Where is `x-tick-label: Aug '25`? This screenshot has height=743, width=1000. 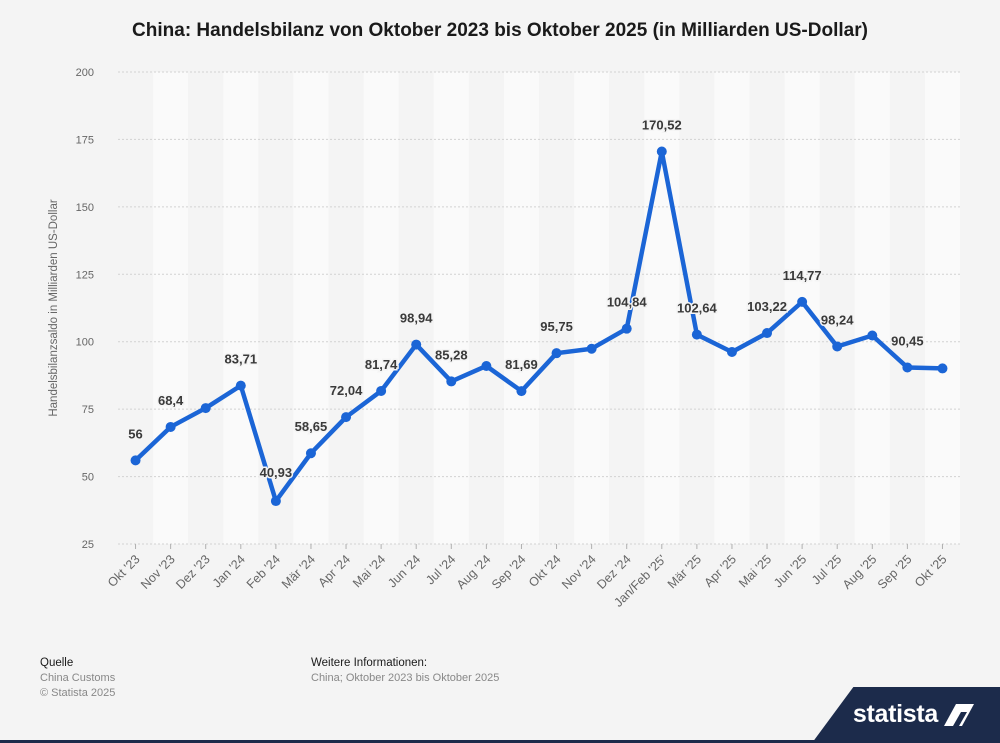
x-tick-label: Aug '25 is located at coordinates (860, 572).